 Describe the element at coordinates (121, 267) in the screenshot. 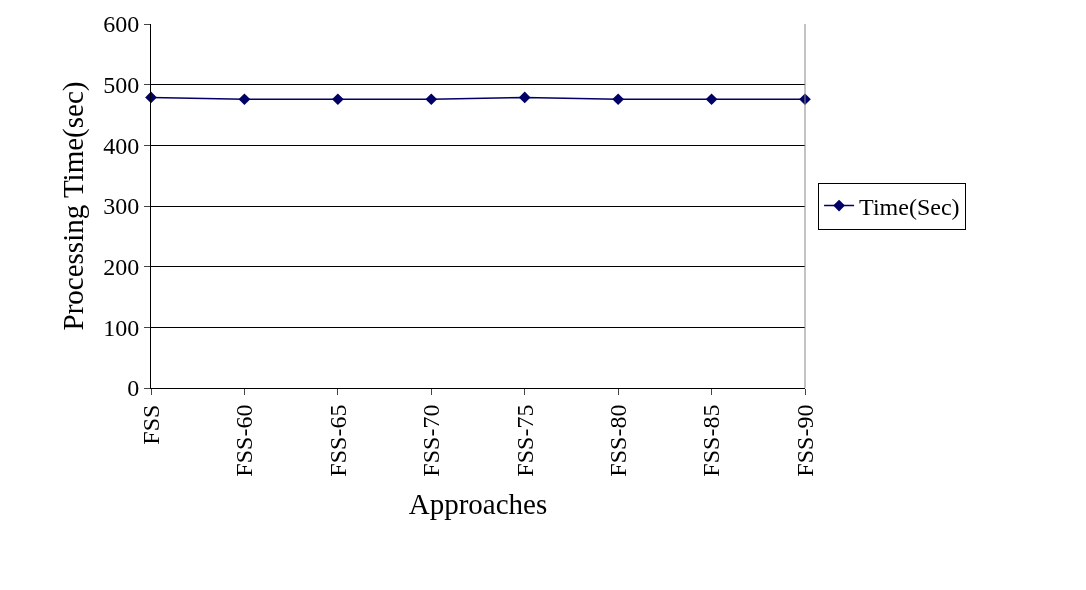

I see `y-tick-label: 200` at that location.